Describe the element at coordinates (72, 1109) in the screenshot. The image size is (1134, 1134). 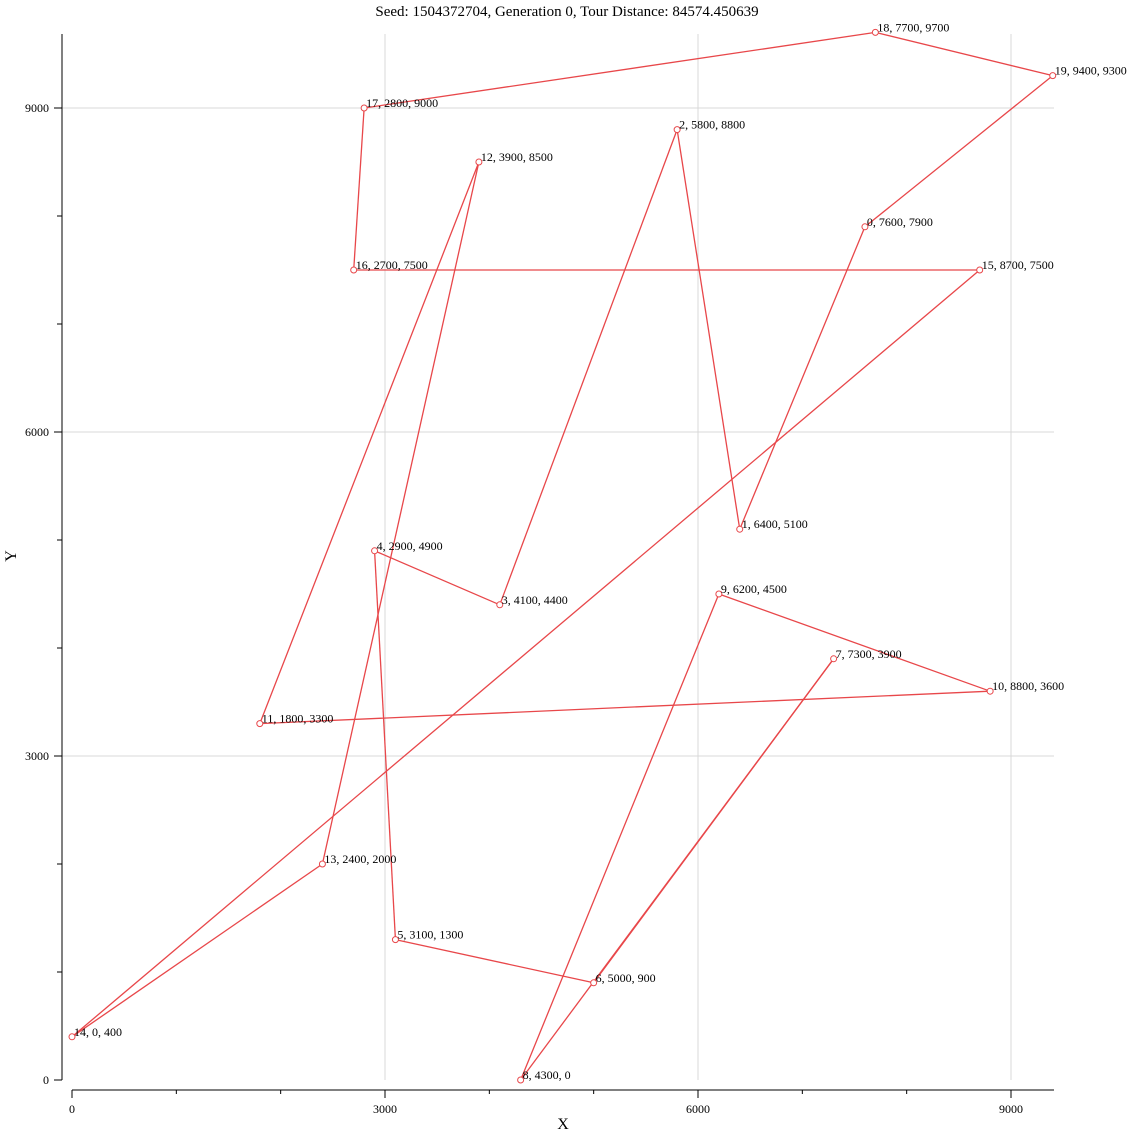
I see `x-tick-label: 0` at that location.